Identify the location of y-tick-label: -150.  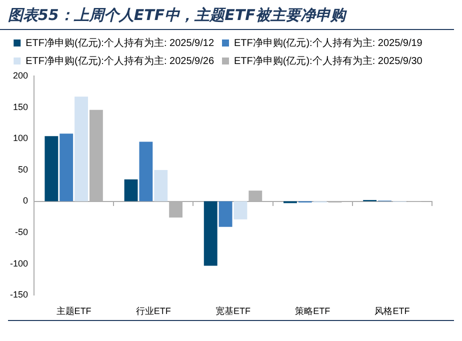
(19, 295).